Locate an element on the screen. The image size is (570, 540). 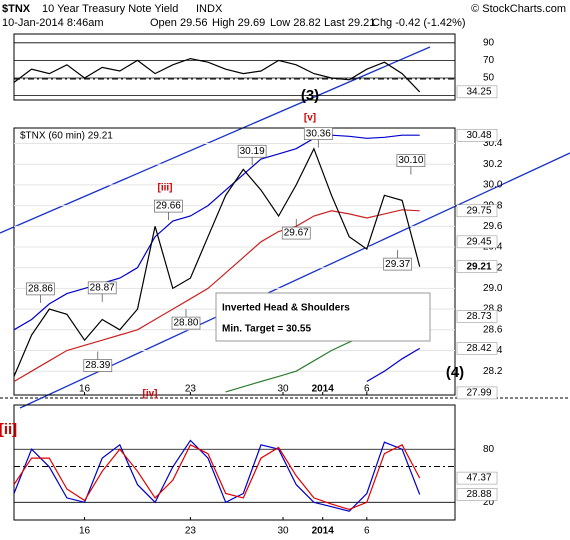
panel is located at coordinates (234, 67).